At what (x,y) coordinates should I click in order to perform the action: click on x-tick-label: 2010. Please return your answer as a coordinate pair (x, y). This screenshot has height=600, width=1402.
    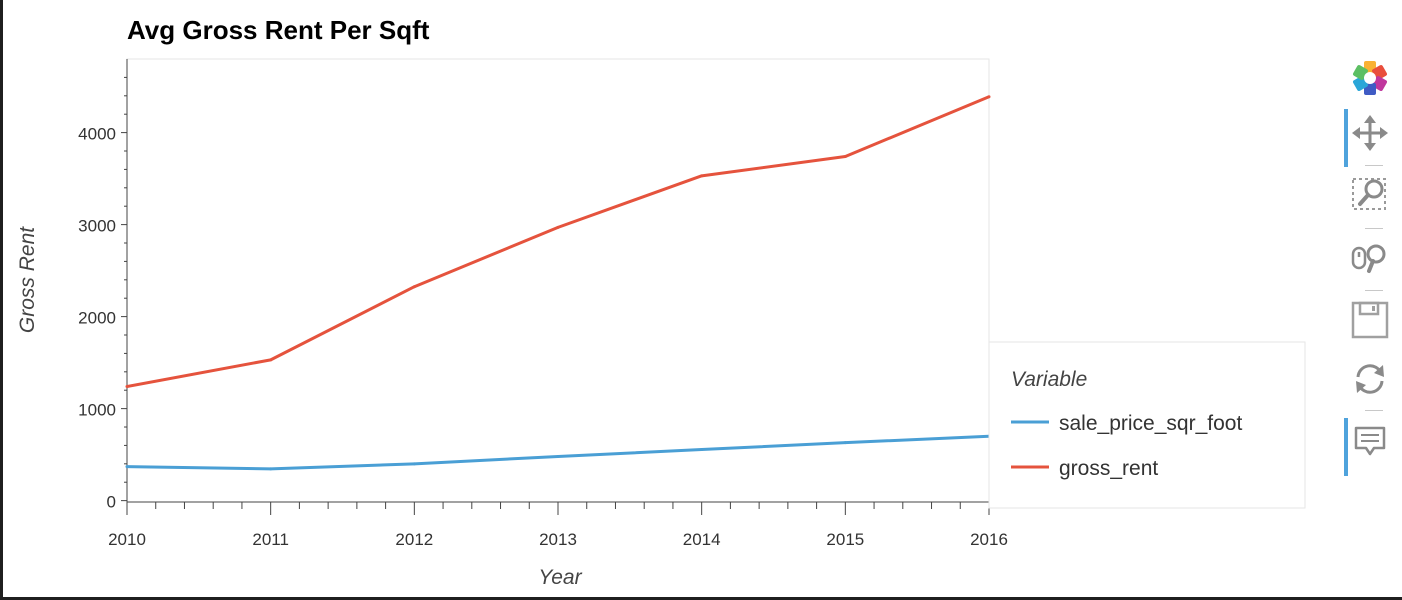
    Looking at the image, I should click on (127, 539).